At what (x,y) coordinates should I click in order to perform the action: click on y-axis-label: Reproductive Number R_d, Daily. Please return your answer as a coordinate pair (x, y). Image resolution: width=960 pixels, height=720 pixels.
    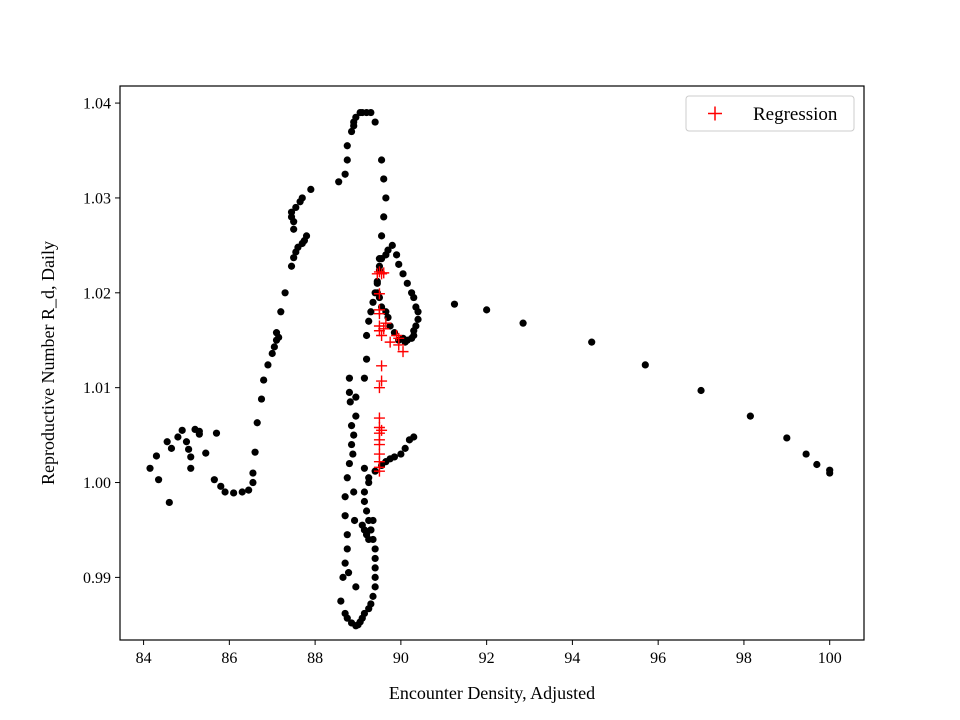
    Looking at the image, I should click on (48, 363).